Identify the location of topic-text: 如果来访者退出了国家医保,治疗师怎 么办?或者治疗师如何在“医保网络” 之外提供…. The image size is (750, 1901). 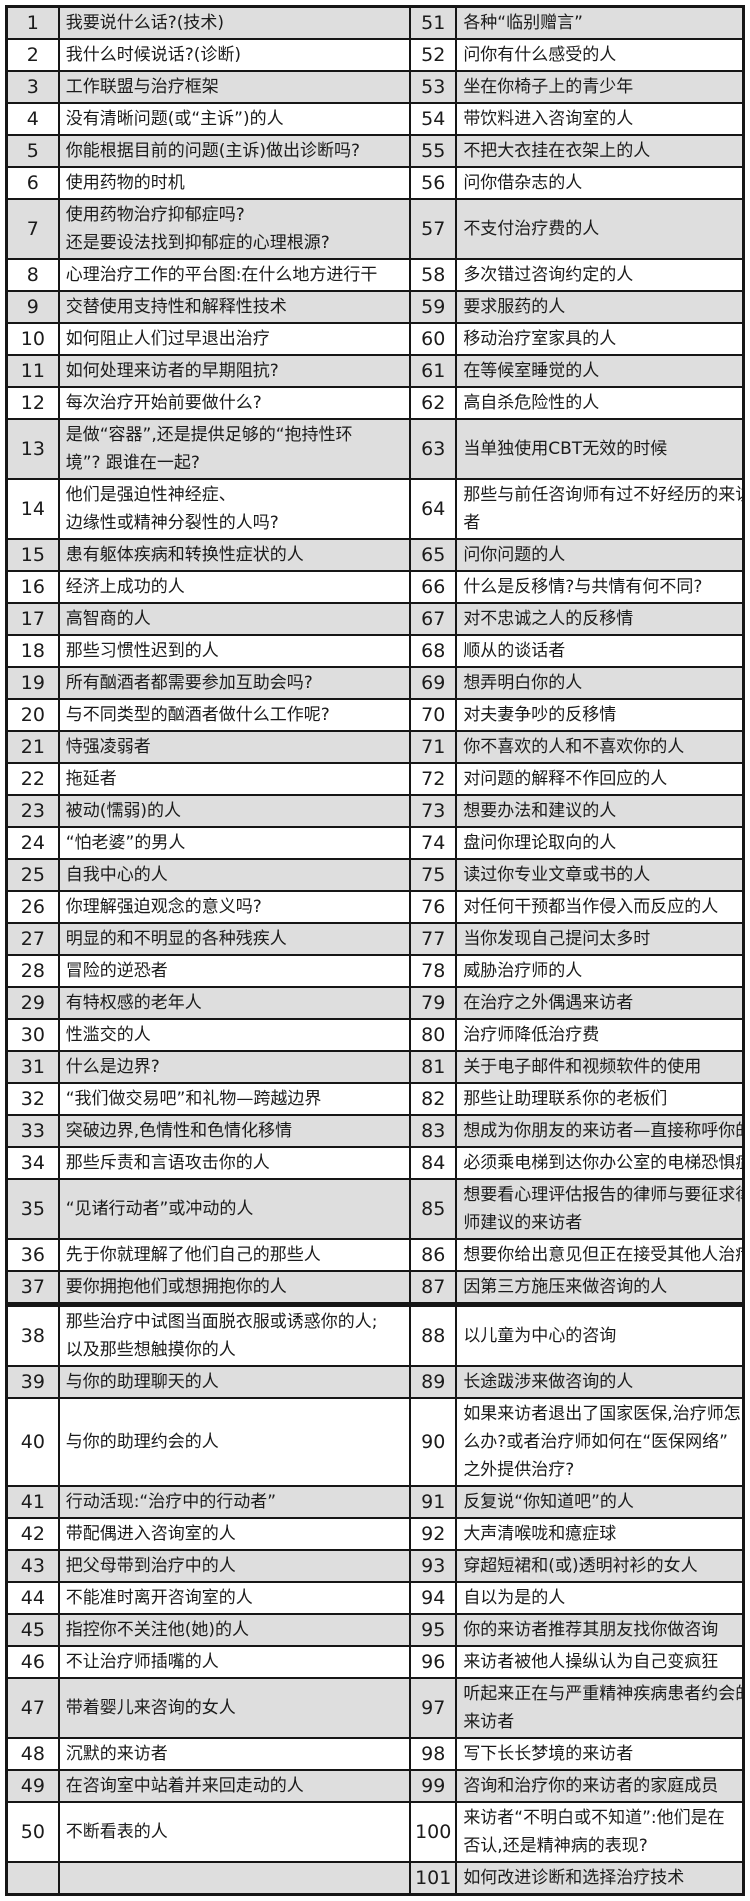
(602, 1442).